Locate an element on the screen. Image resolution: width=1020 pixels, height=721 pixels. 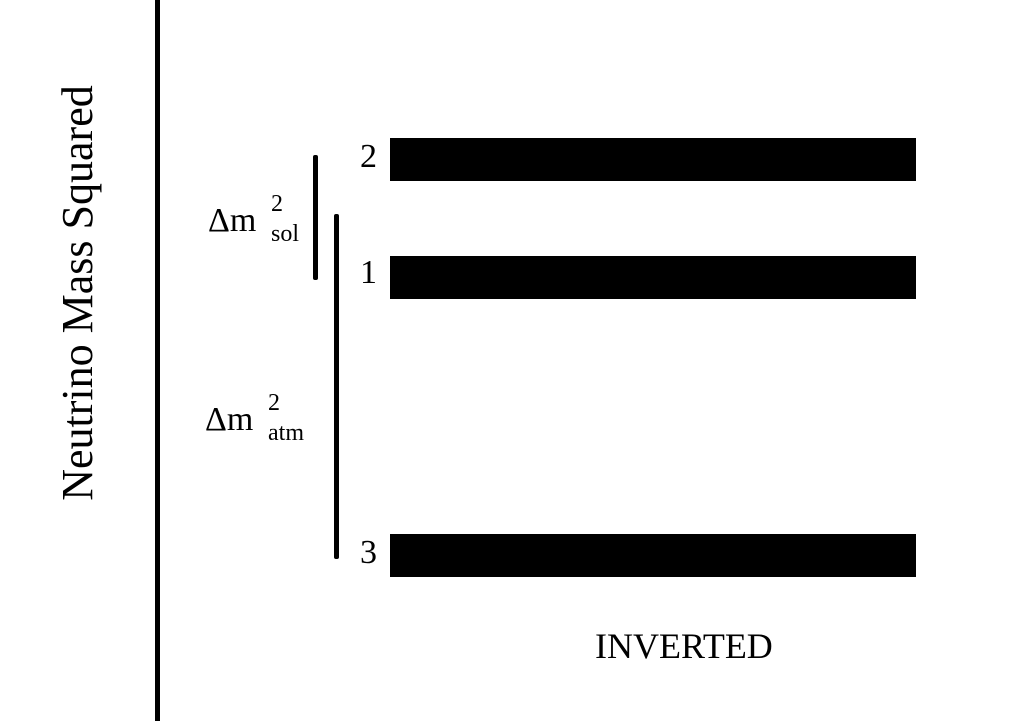
mass-level-3-bar is located at coordinates (653, 555).